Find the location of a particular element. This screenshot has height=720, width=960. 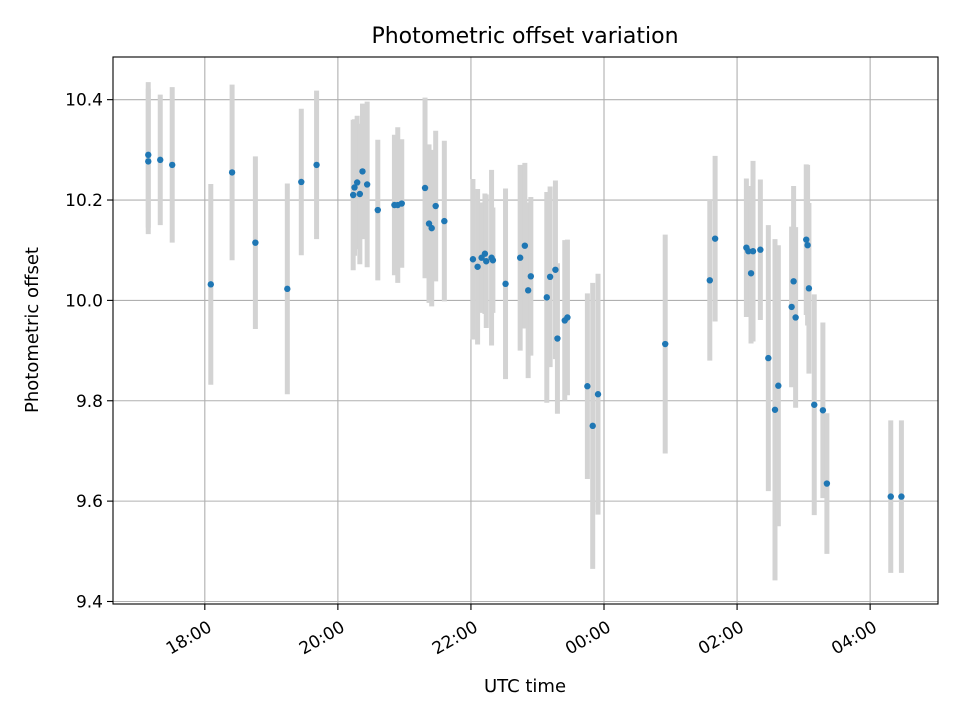

chart-title: Photometric offset variation is located at coordinates (524, 36).